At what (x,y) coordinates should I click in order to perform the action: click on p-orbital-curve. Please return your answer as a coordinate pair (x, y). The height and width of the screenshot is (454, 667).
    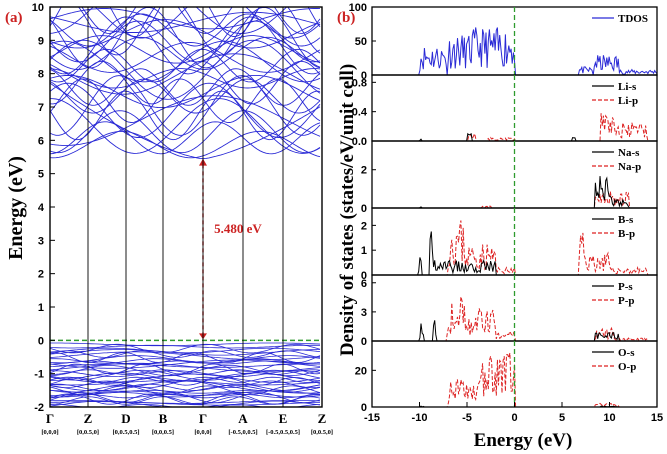
    Looking at the image, I should click on (514, 127).